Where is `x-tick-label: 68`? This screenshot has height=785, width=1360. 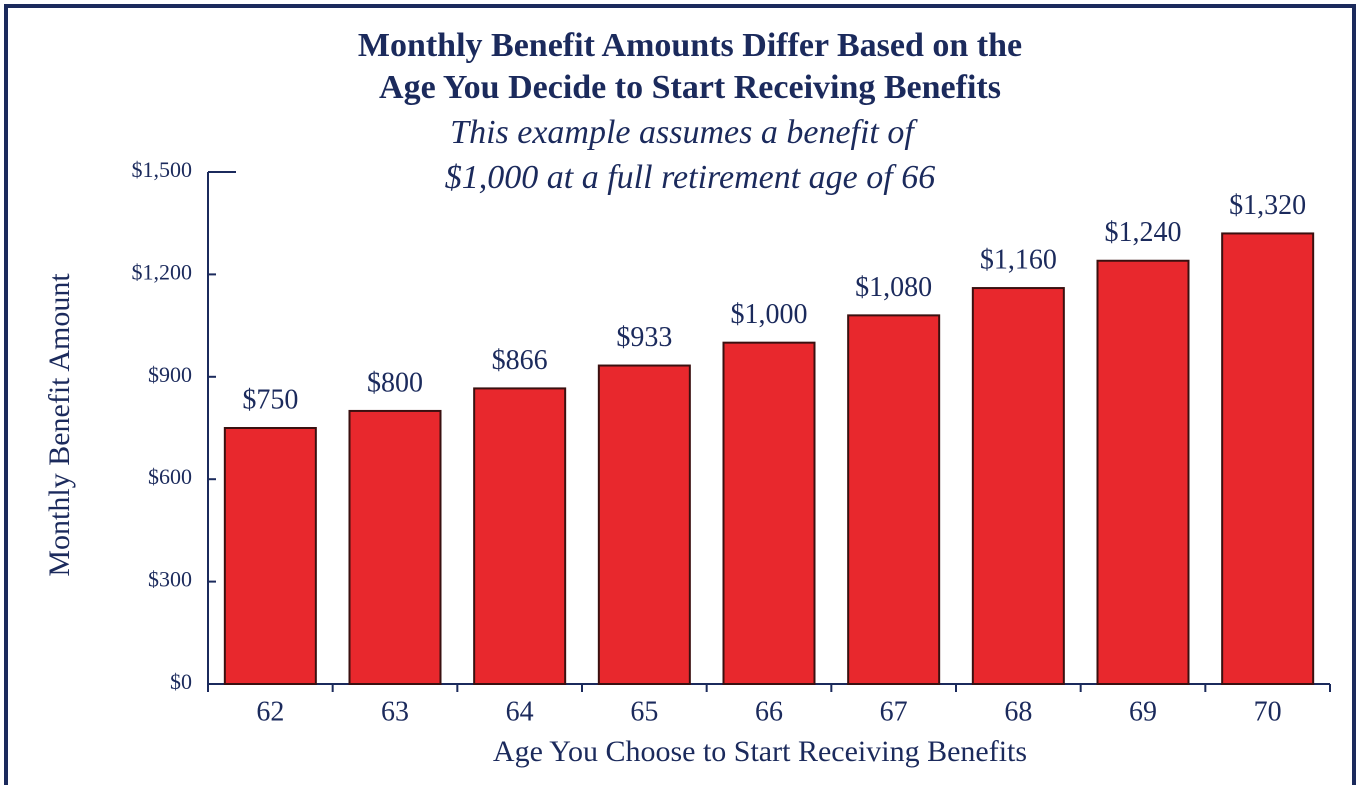 x-tick-label: 68 is located at coordinates (1018, 711).